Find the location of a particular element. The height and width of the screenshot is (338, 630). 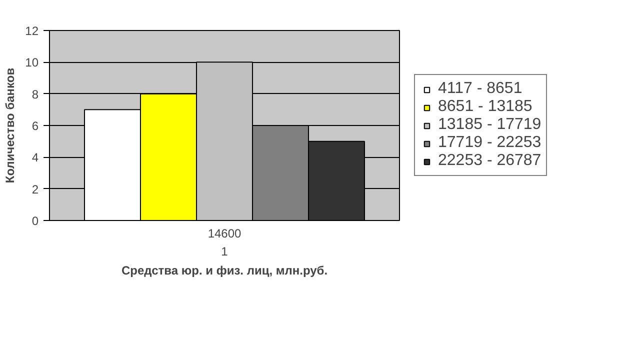

y-tick-label: 12 is located at coordinates (32, 31).